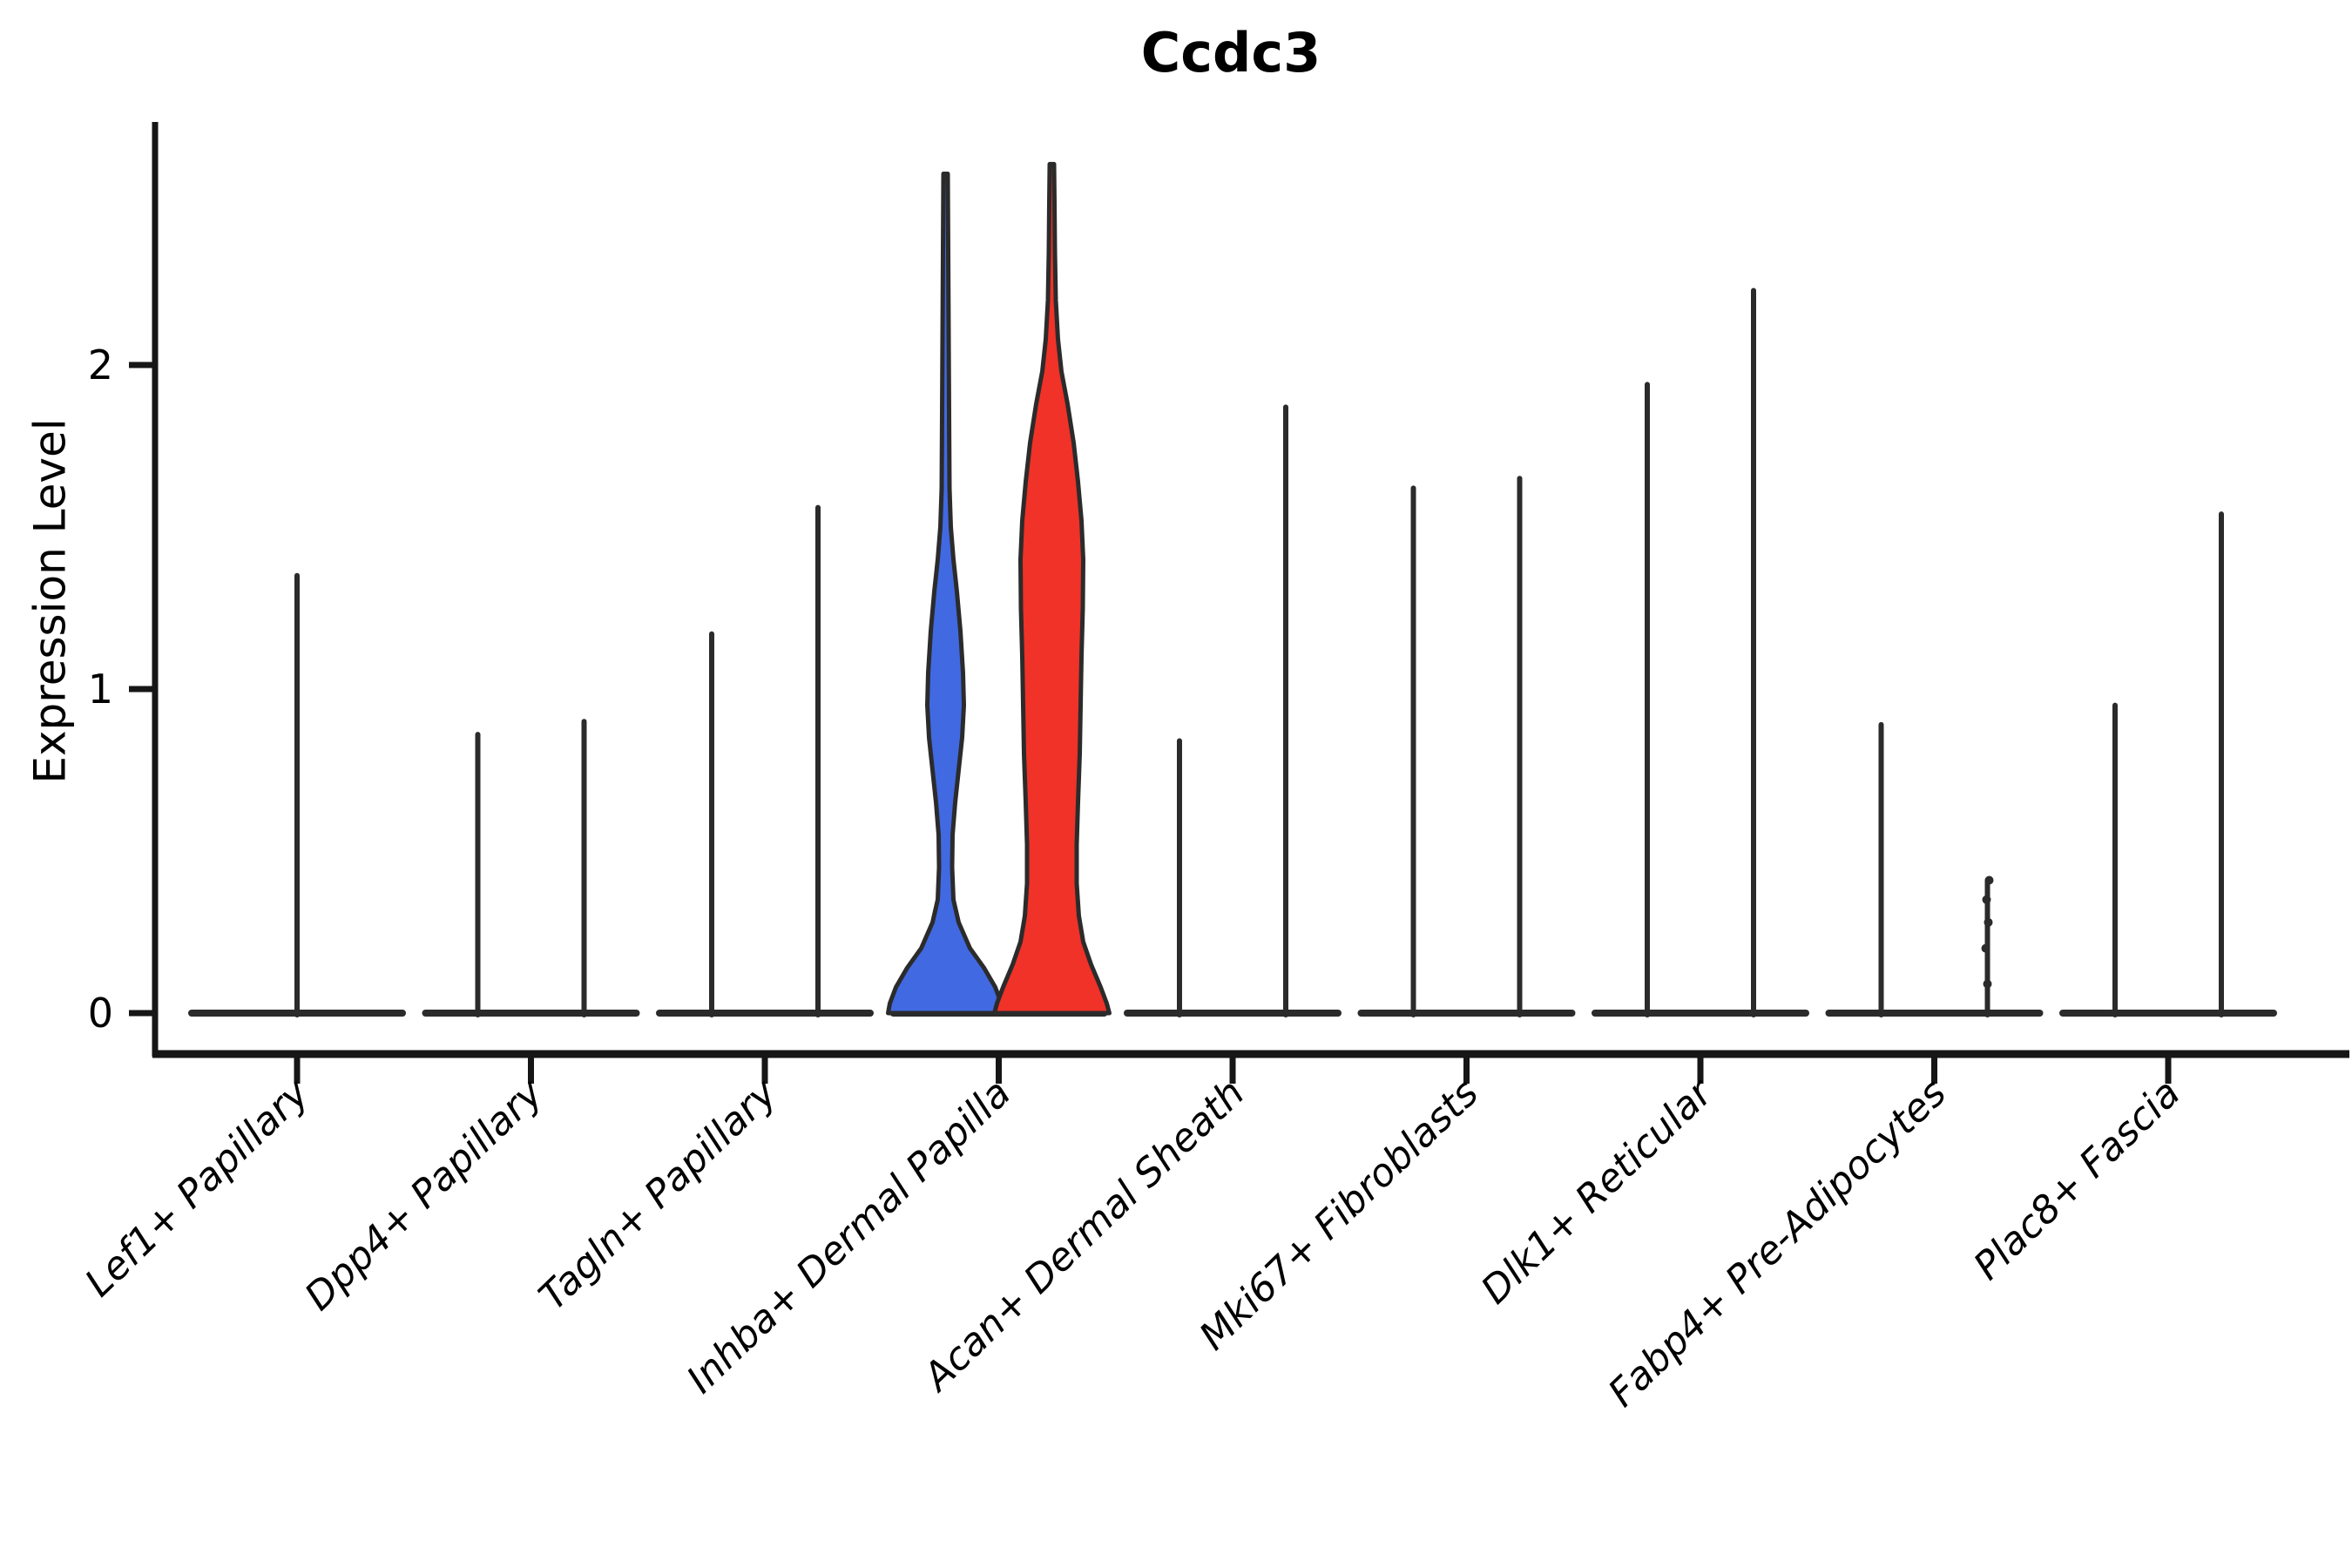 The height and width of the screenshot is (1568, 2352). I want to click on x-tick-label: Lef1+ Papillary, so click(198, 1188).